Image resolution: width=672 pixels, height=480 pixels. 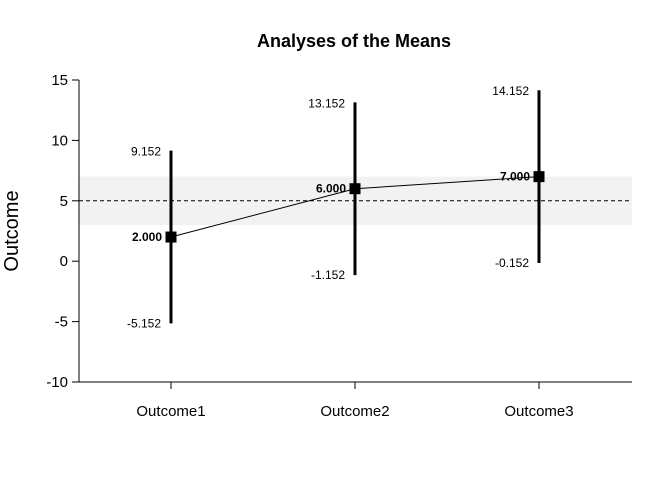 I want to click on x-tick-label: Outcome2, so click(x=354, y=411).